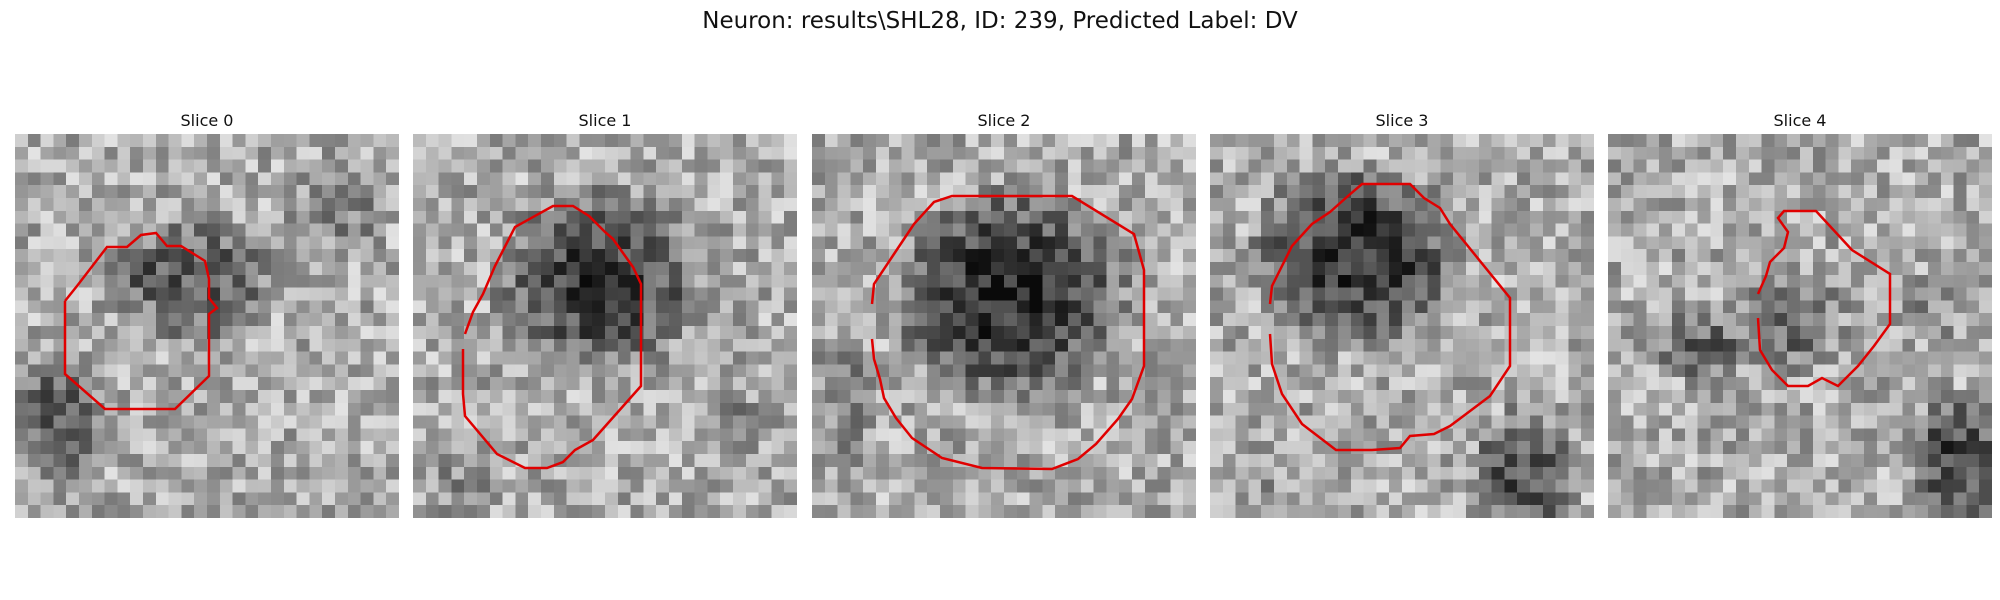 Image resolution: width=2000 pixels, height=600 pixels. I want to click on slice-panel-3: Slice 3, so click(1402, 314).